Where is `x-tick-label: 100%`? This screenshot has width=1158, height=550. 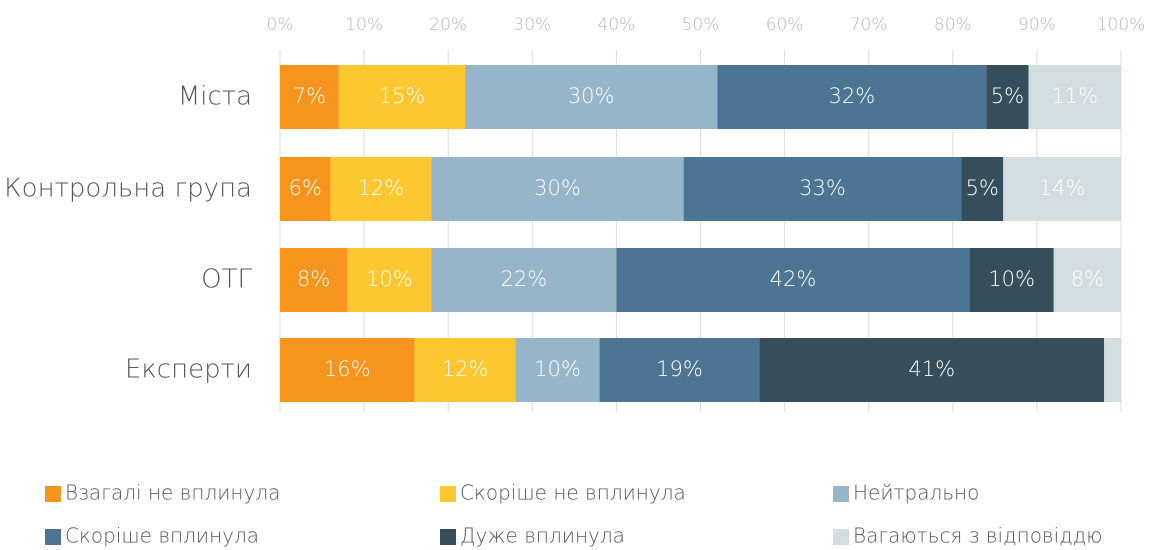 x-tick-label: 100% is located at coordinates (1121, 25).